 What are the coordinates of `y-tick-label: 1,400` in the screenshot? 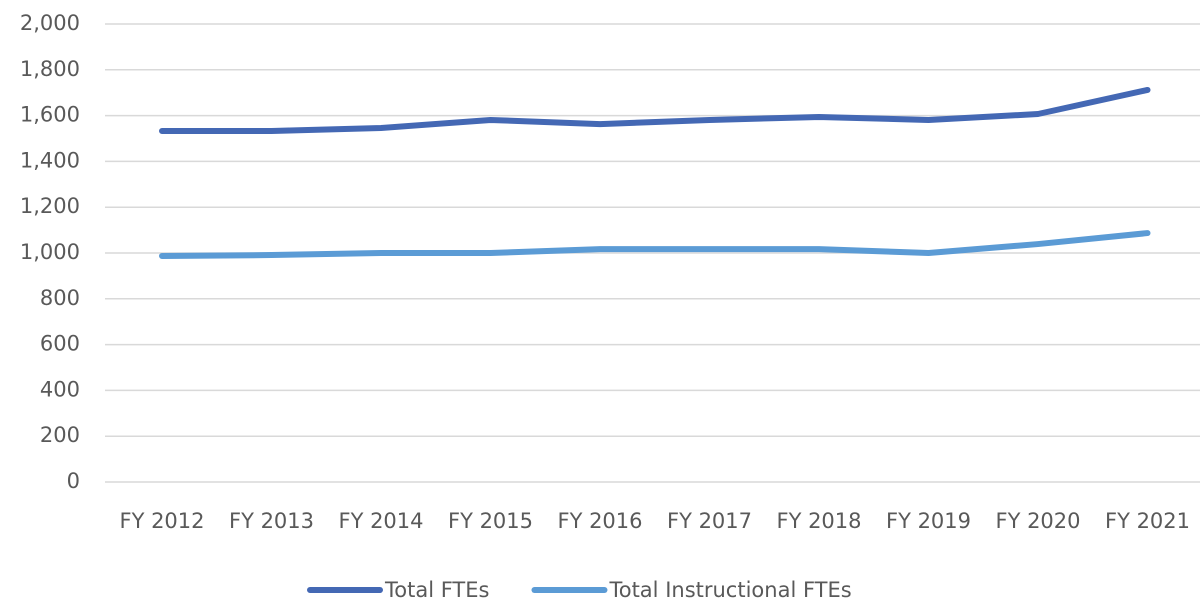 It's located at (50, 160).